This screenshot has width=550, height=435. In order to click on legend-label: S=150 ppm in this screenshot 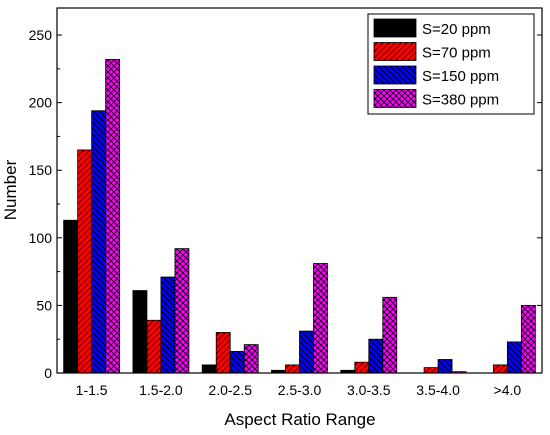, I will do `click(460, 76)`.